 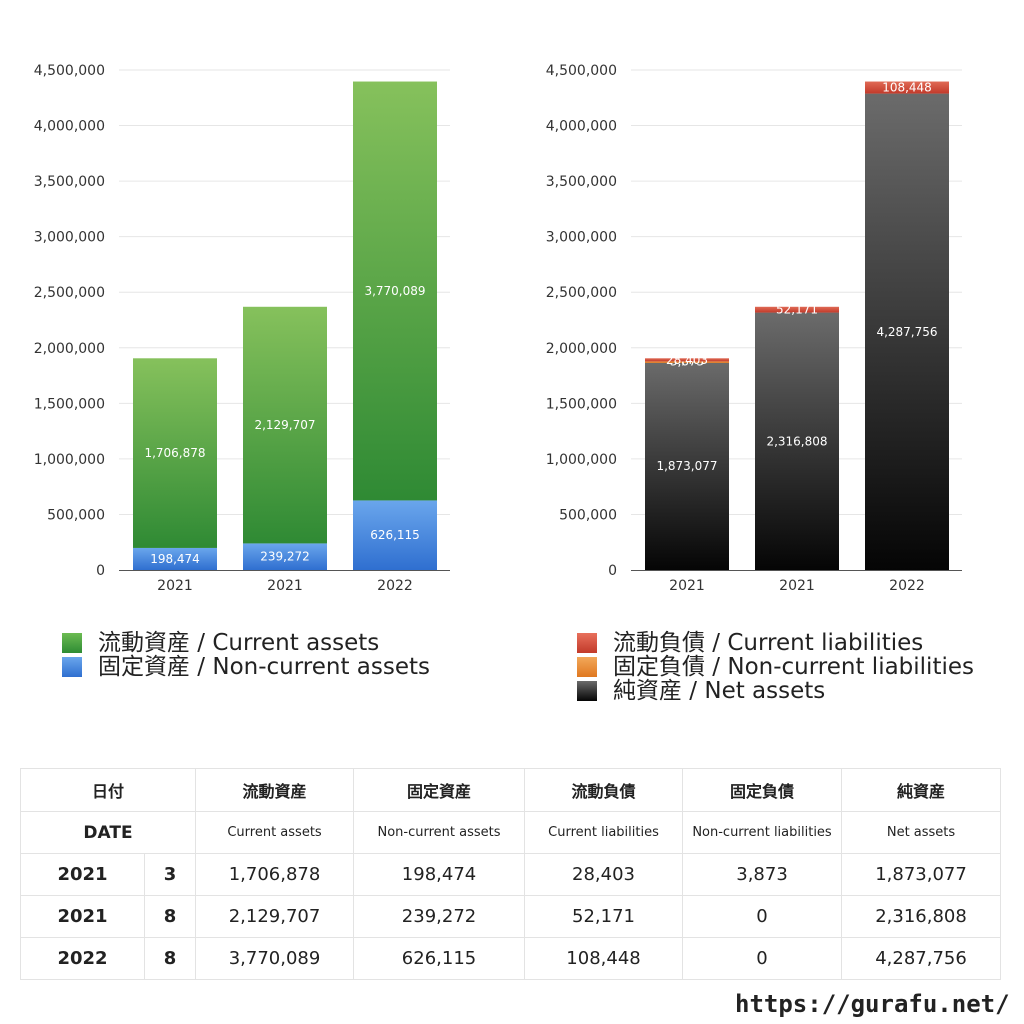 What do you see at coordinates (100, 571) in the screenshot?
I see `y-tick-label: 0` at bounding box center [100, 571].